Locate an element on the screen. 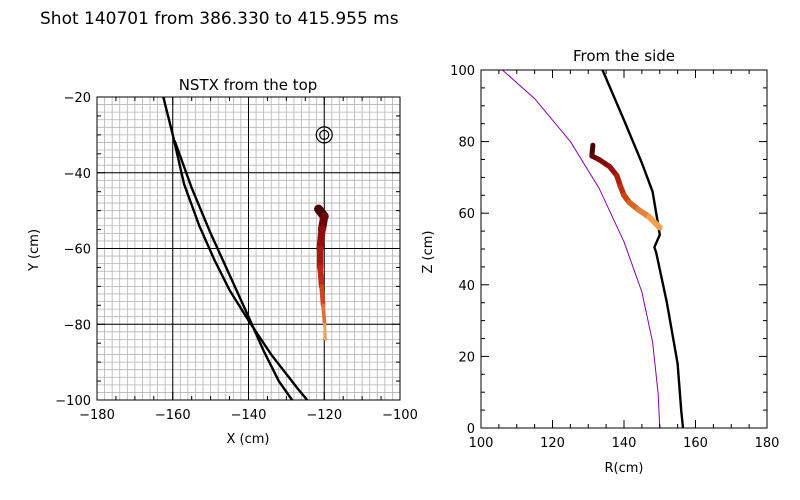 Image resolution: width=800 pixels, height=500 pixels. target-outer-ring is located at coordinates (324, 135).